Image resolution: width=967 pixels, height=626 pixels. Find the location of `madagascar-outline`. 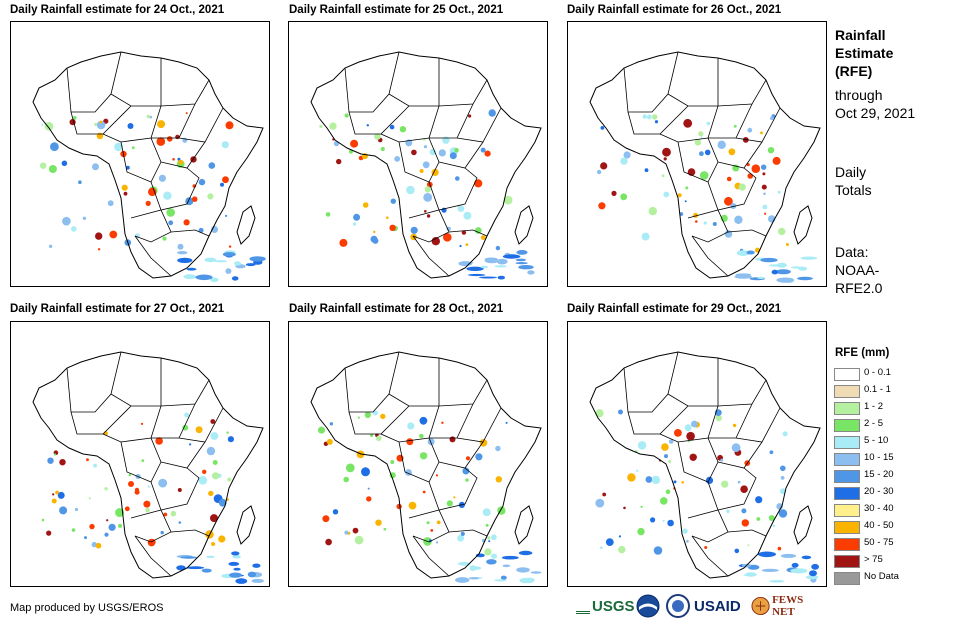

madagascar-outline is located at coordinates (803, 225).